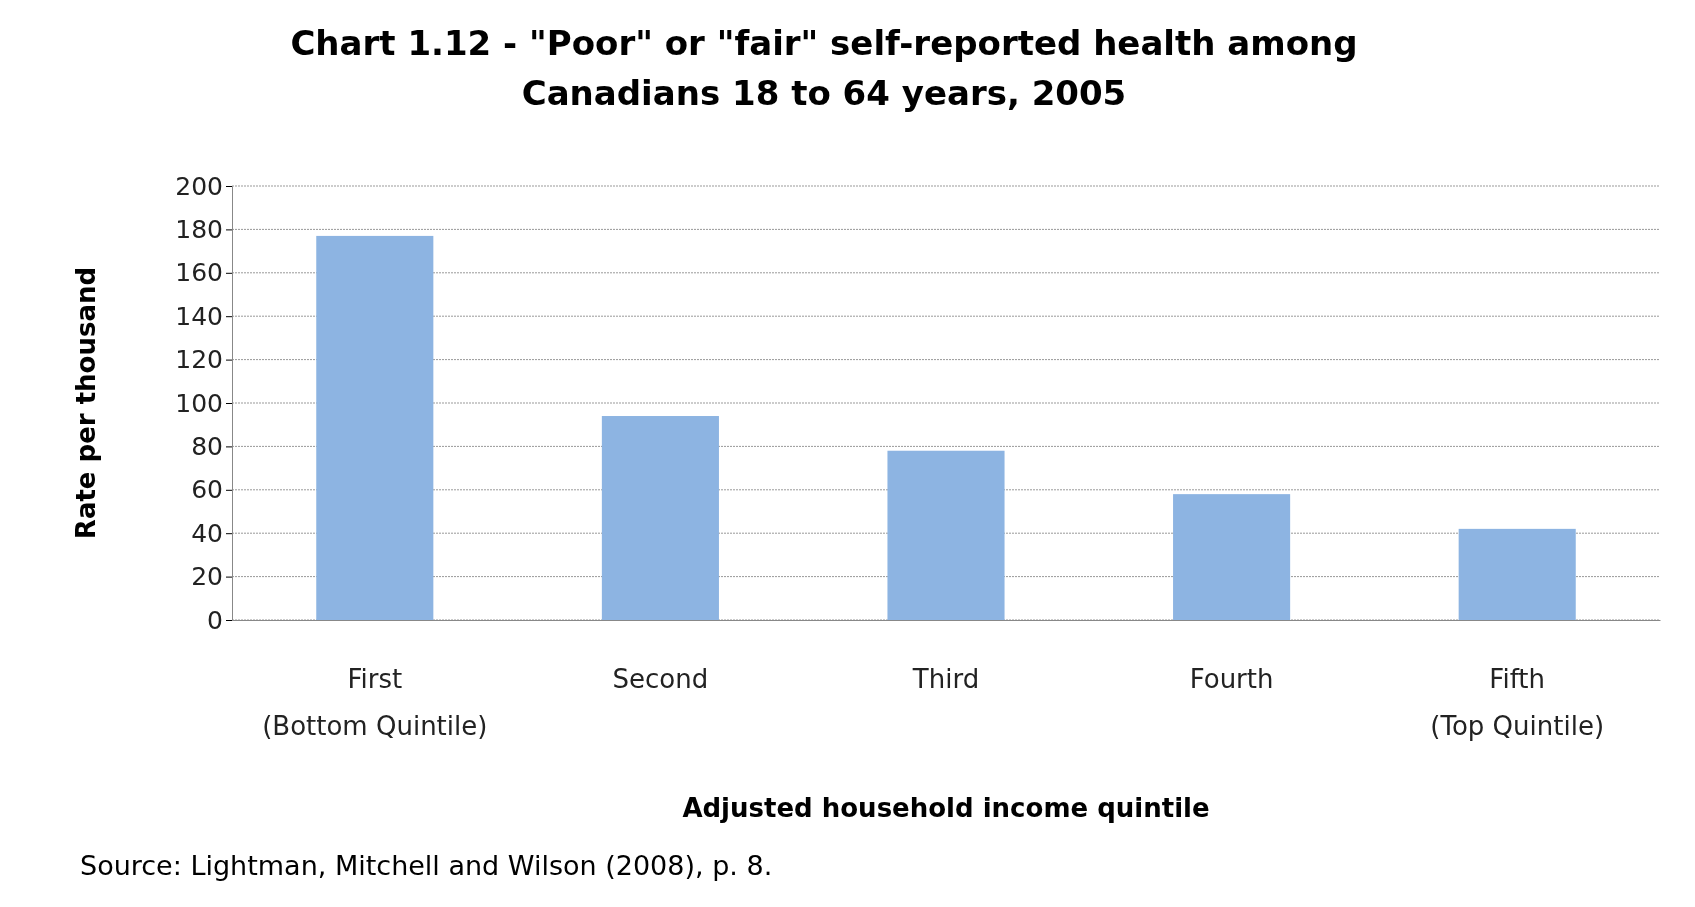 This screenshot has height=907, width=1695. Describe the element at coordinates (207, 446) in the screenshot. I see `y-tick-label: 80` at that location.